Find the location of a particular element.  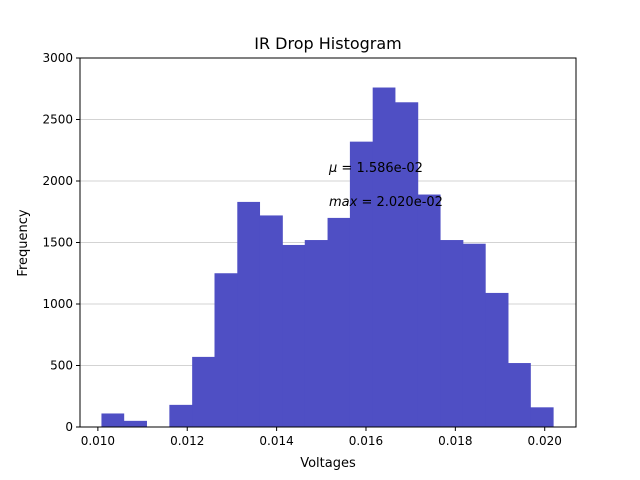

x-tick-label: 0.010 is located at coordinates (98, 441).